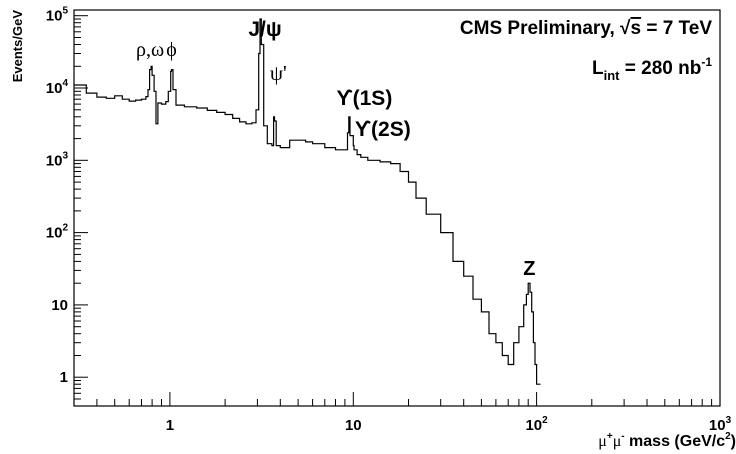 The image size is (736, 454). I want to click on x-tick-label: 10³, so click(720, 424).